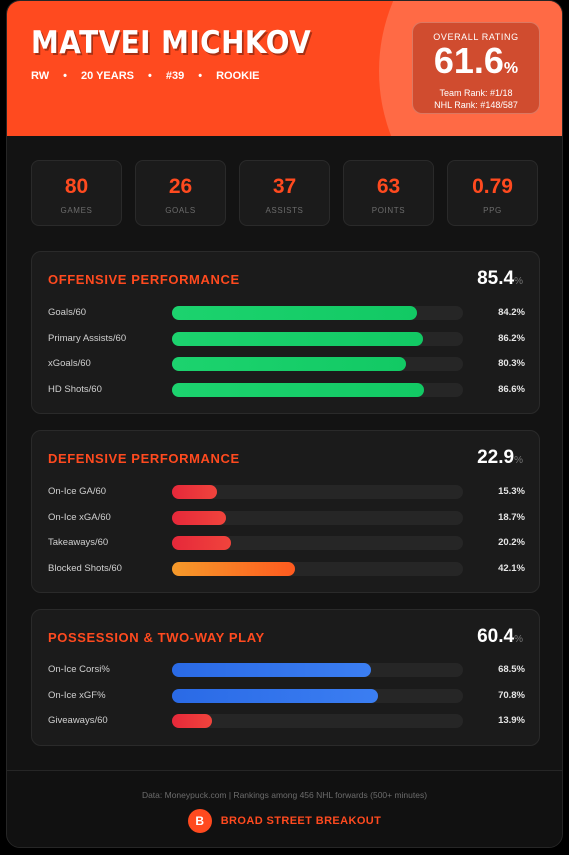 The width and height of the screenshot is (569, 855). What do you see at coordinates (78, 542) in the screenshot?
I see `metric-label: Takeaways/60` at bounding box center [78, 542].